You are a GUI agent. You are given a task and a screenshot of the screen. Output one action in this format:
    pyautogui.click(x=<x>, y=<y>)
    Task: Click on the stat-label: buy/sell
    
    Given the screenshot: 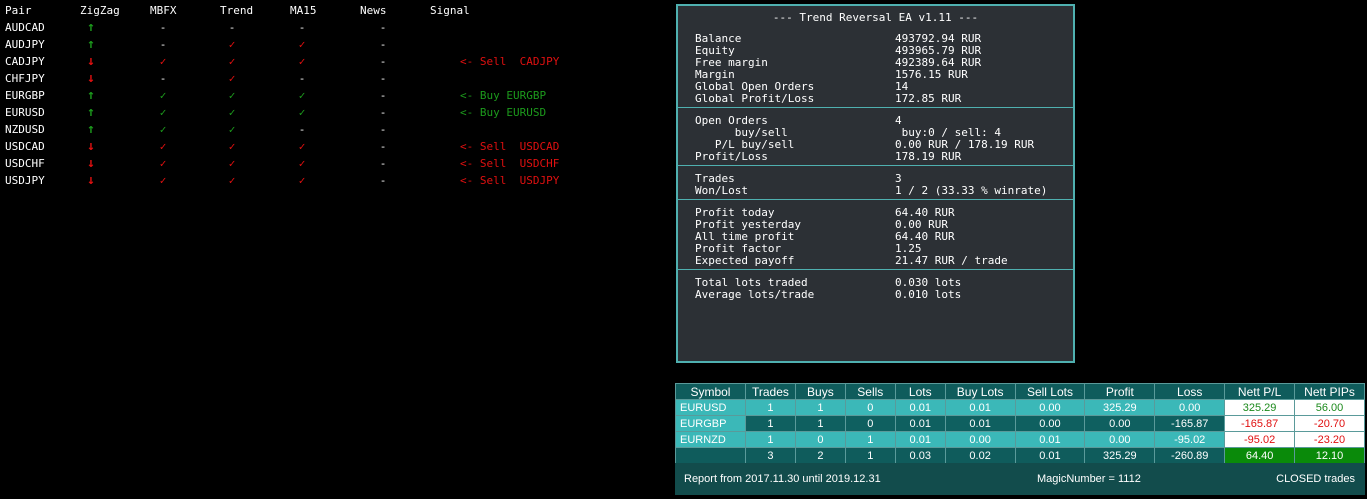 What is the action you would take?
    pyautogui.click(x=741, y=132)
    